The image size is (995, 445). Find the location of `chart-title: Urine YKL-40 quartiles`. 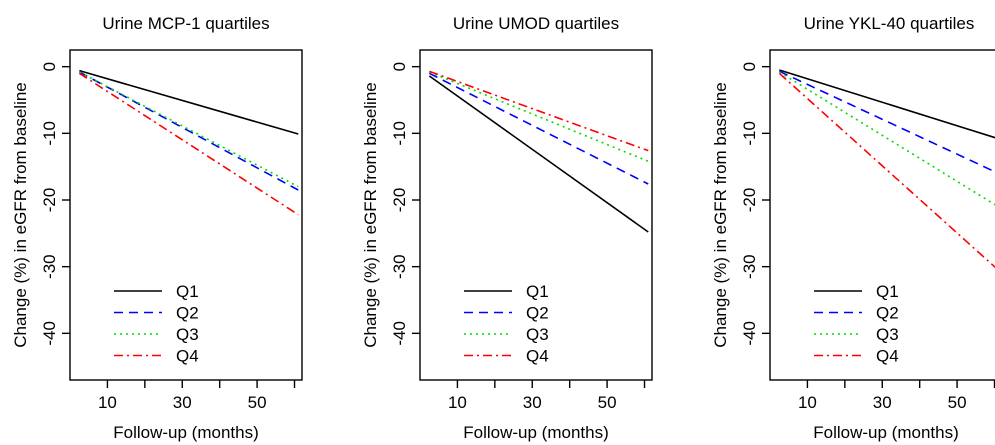

chart-title: Urine YKL-40 quartiles is located at coordinates (889, 23).